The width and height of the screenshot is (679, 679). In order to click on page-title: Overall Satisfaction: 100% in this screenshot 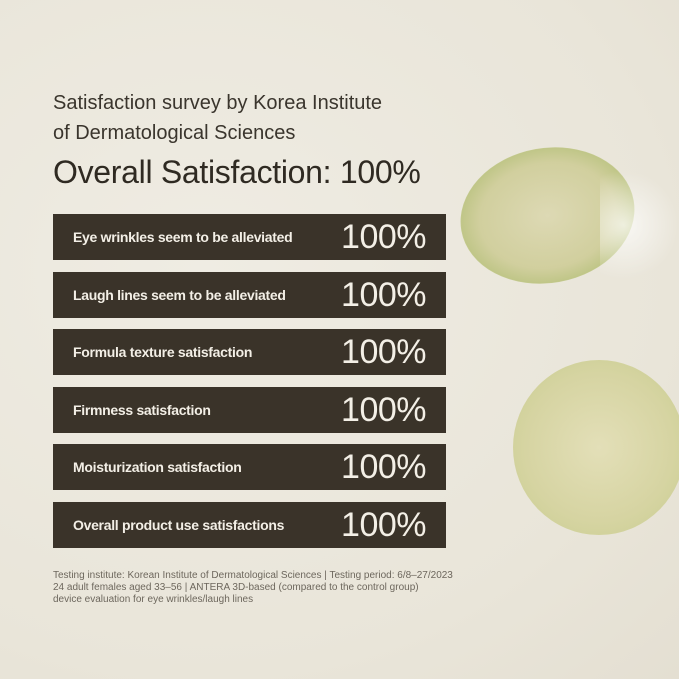, I will do `click(237, 172)`.